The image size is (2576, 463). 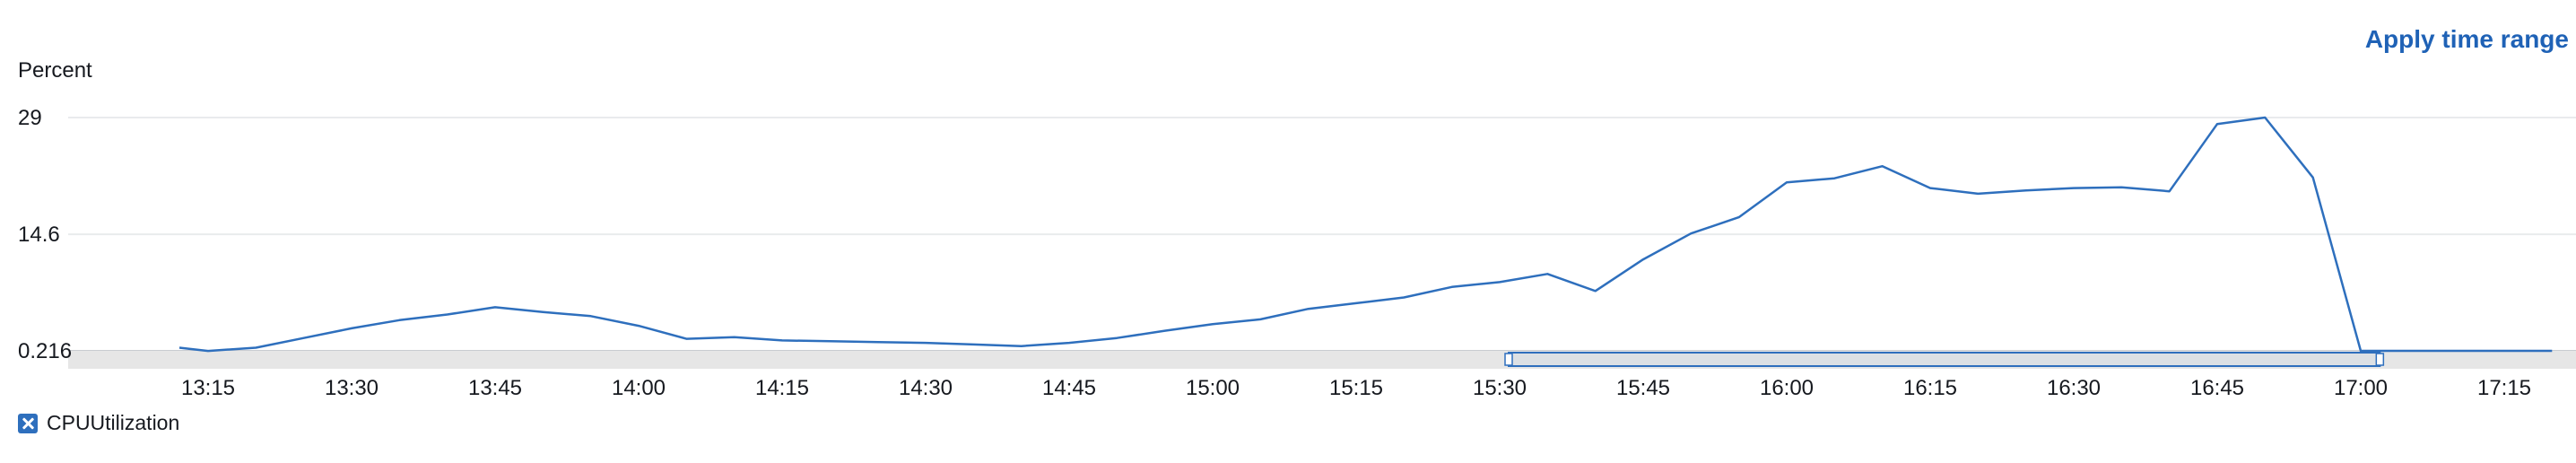 What do you see at coordinates (495, 388) in the screenshot?
I see `x-tick-label: 13:45` at bounding box center [495, 388].